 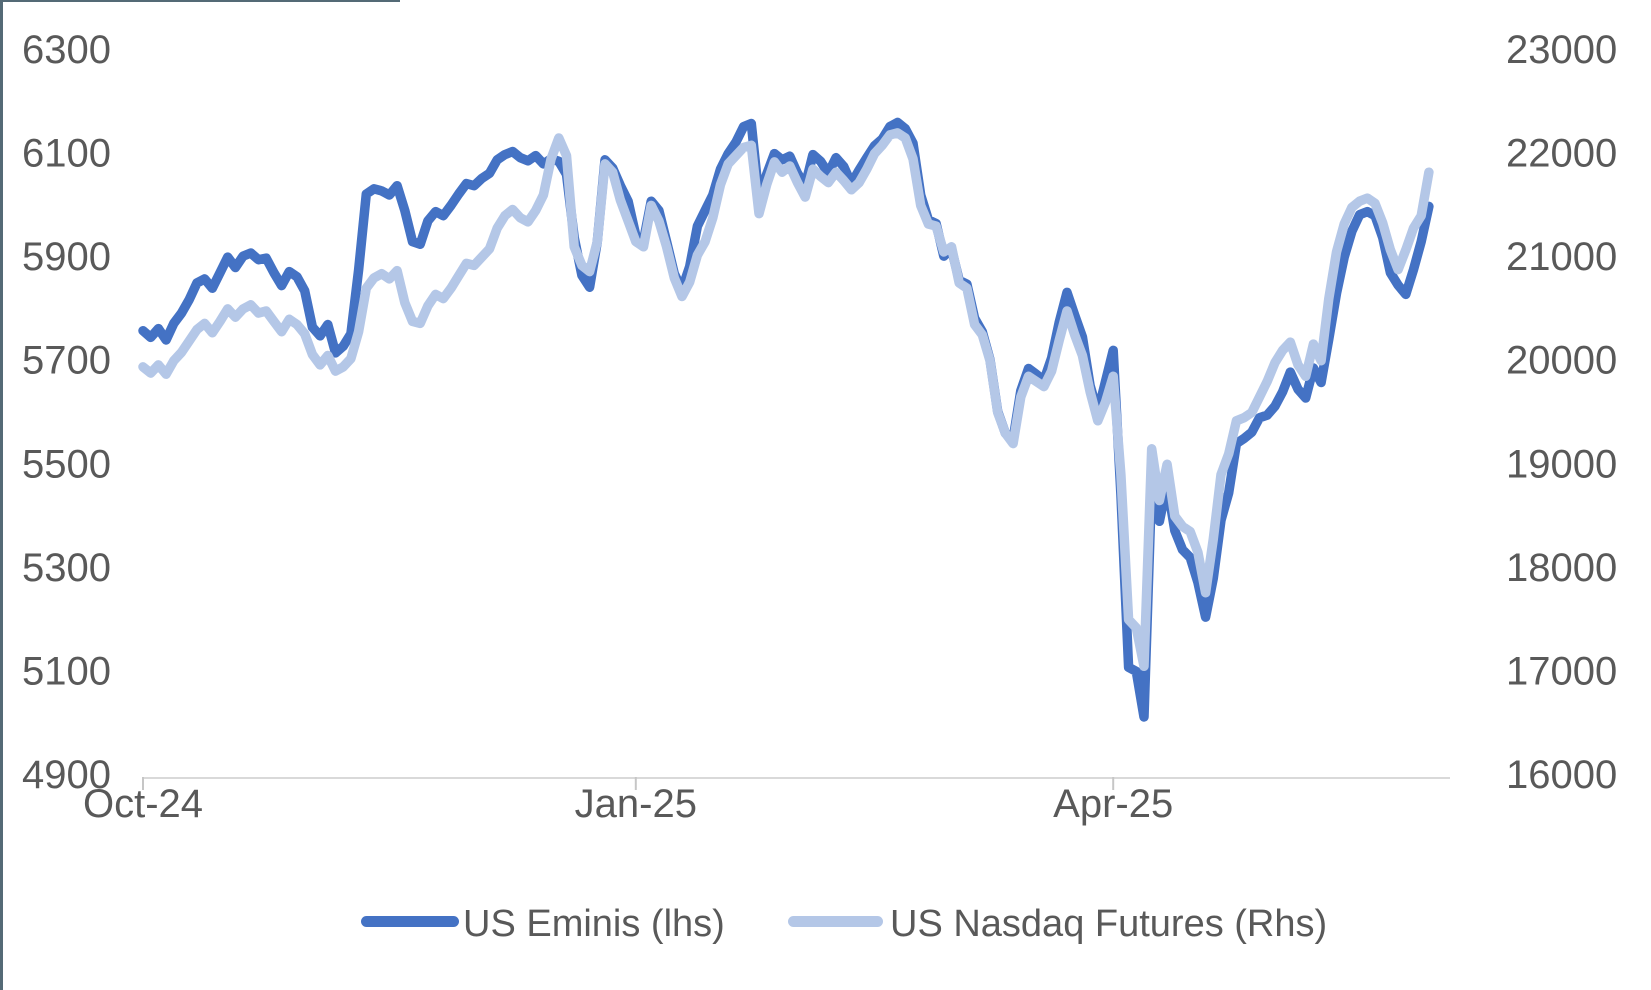 What do you see at coordinates (594, 924) in the screenshot?
I see `legend-label-us-eminis: US Eminis (lhs)` at bounding box center [594, 924].